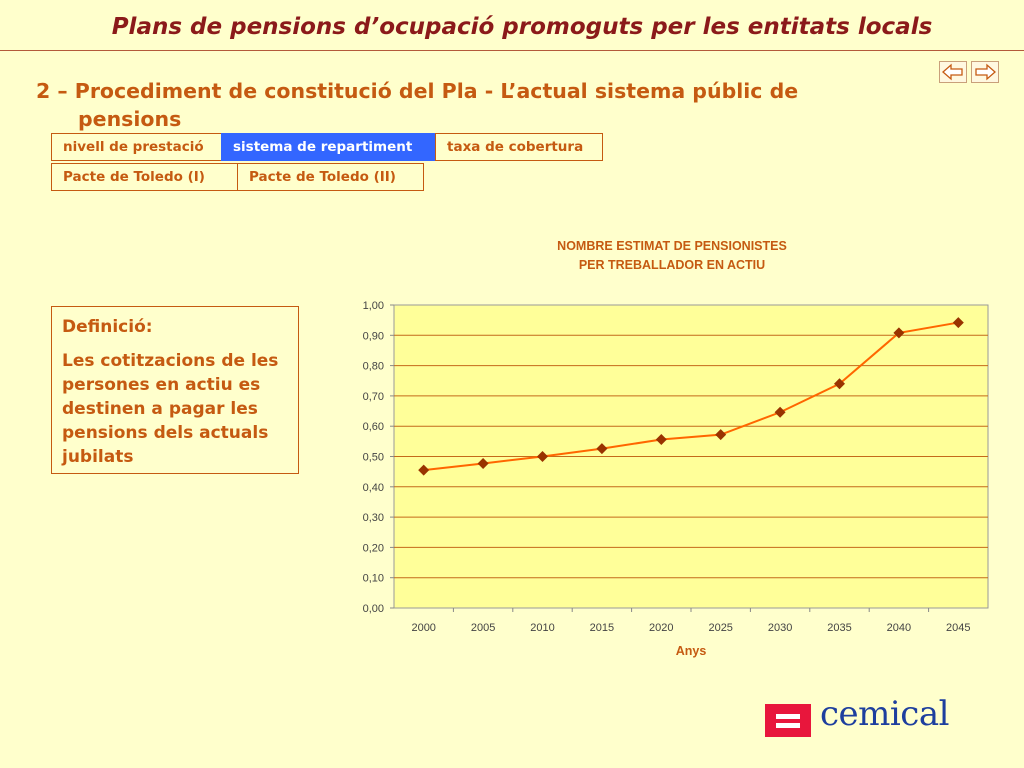 The image size is (1024, 768). Describe the element at coordinates (373, 336) in the screenshot. I see `y-tick-label: 0,90` at that location.